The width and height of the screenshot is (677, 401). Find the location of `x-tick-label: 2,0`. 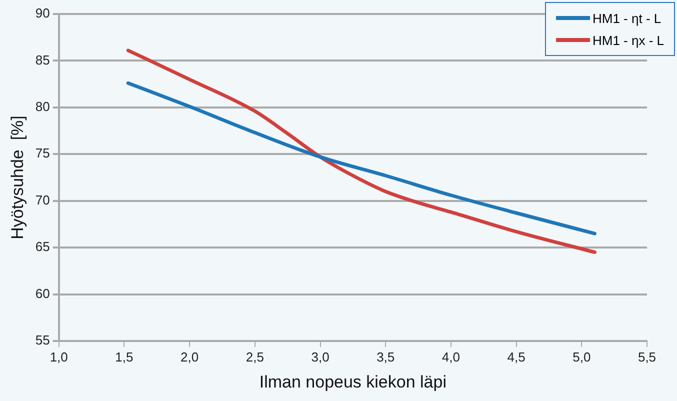

x-tick-label: 2,0 is located at coordinates (189, 356).